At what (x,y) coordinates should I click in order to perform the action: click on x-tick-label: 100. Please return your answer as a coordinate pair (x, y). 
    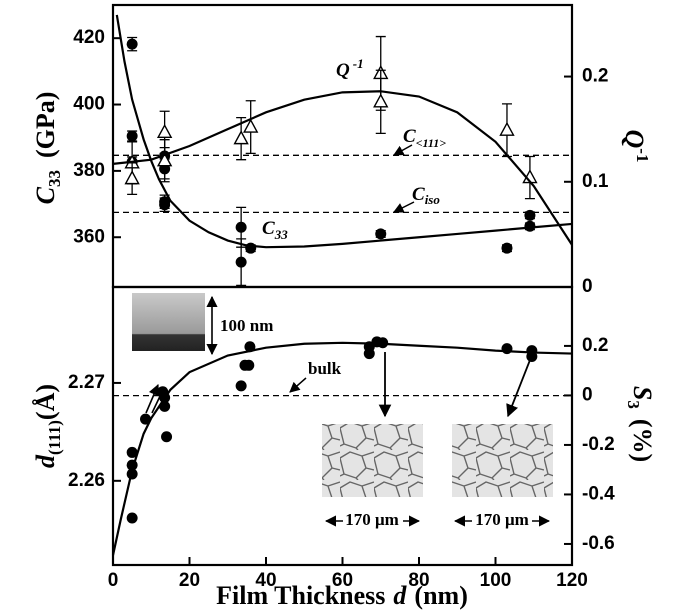
    Looking at the image, I should click on (496, 580).